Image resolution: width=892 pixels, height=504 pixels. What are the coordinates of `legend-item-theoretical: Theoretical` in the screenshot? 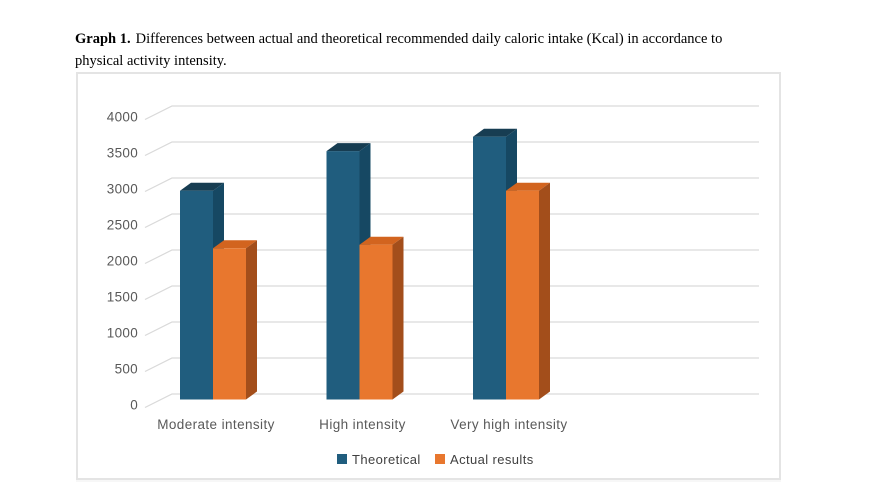 It's located at (379, 459).